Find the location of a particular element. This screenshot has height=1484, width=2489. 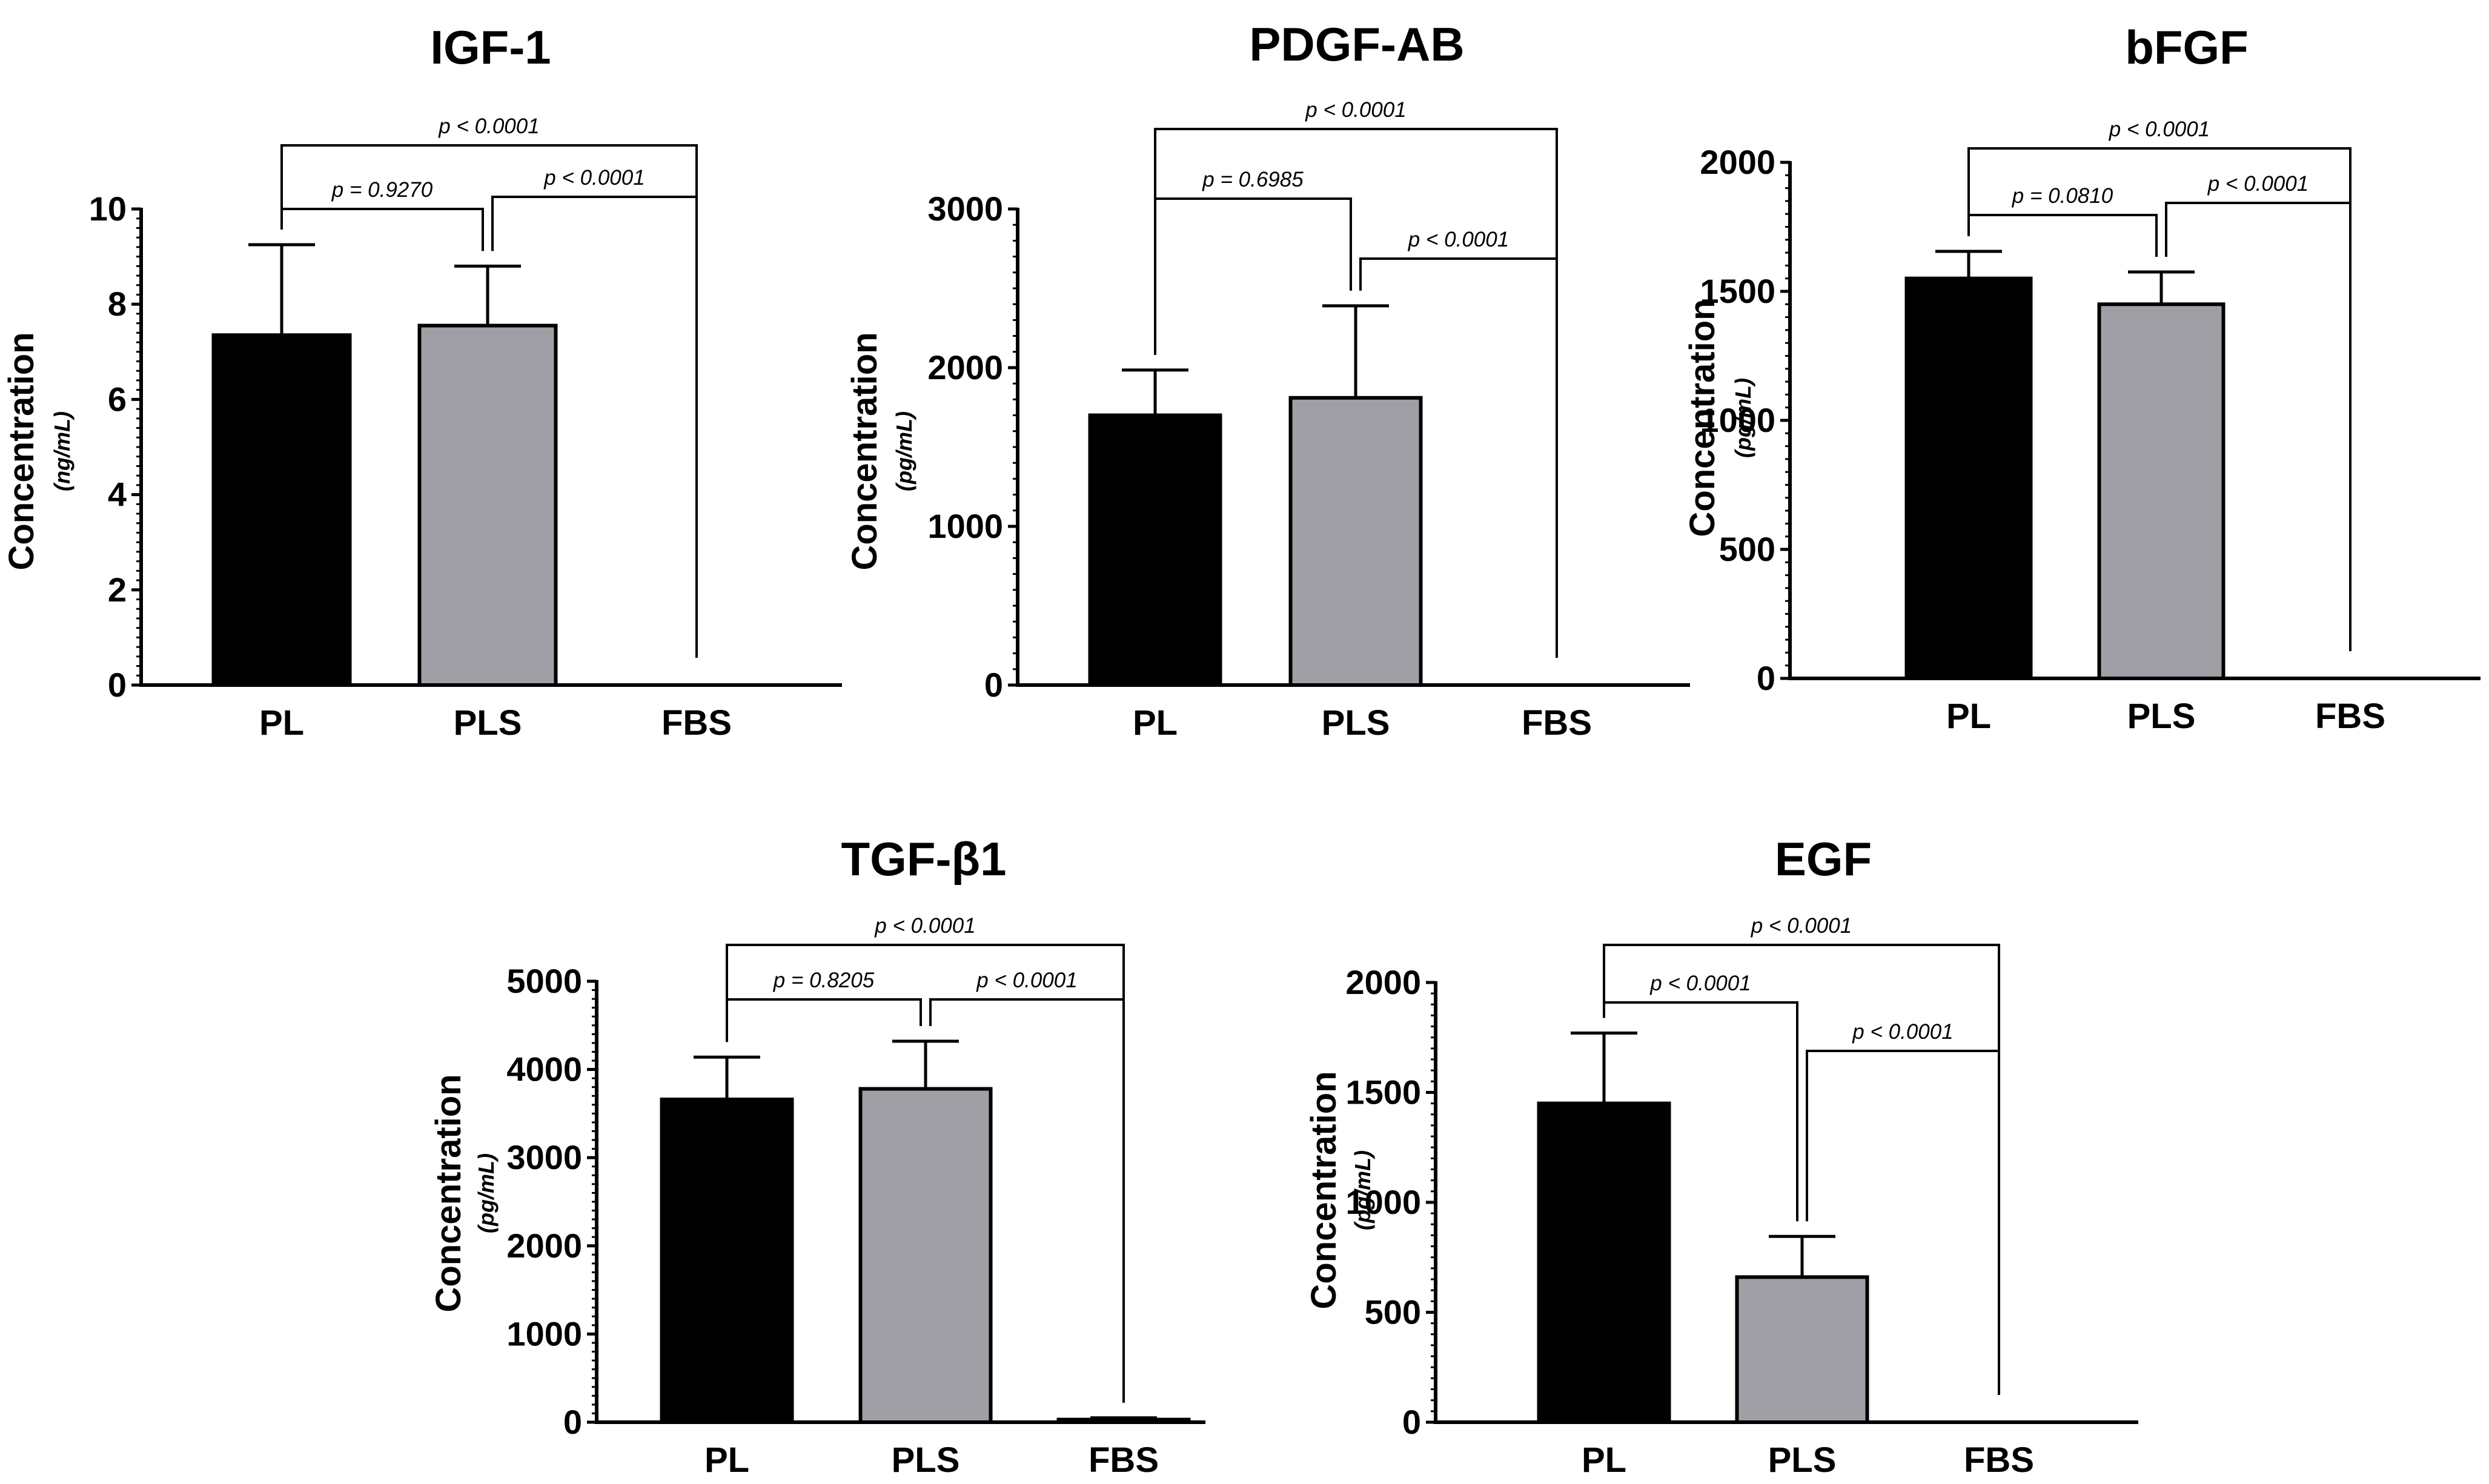

y-tick-label: 4 is located at coordinates (117, 495).